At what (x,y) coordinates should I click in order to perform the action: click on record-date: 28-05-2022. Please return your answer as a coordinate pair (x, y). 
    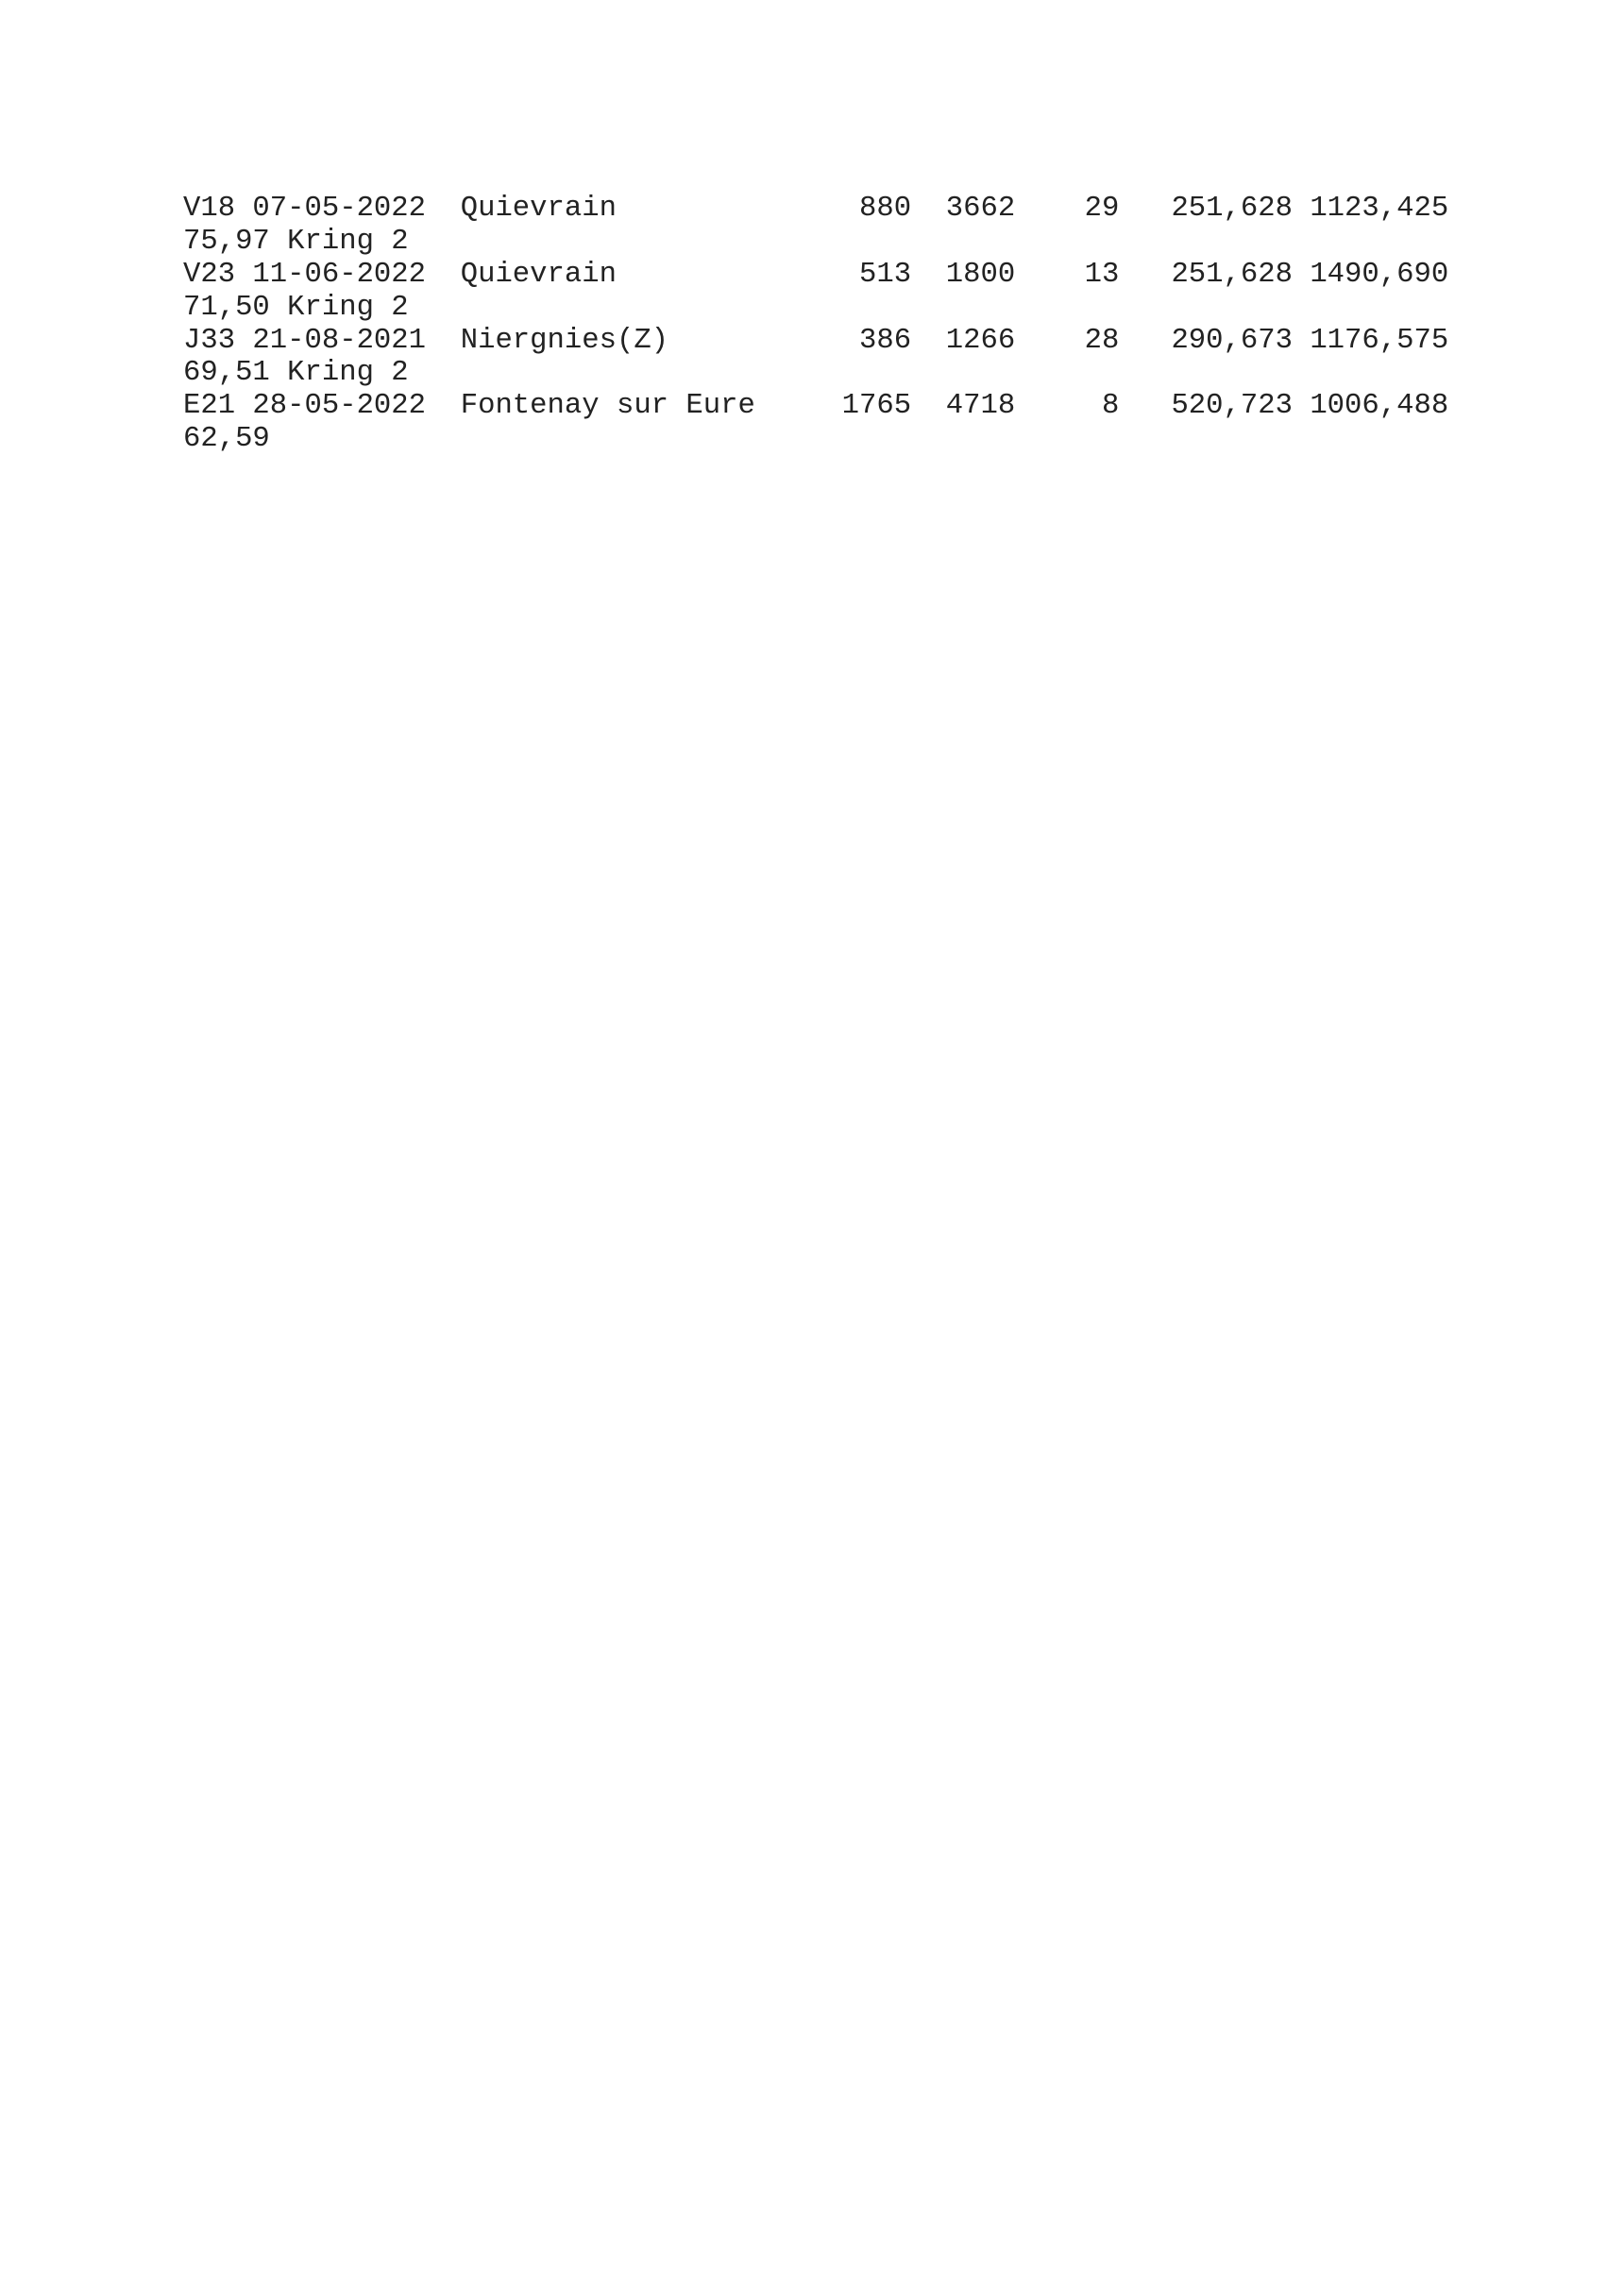
    Looking at the image, I should click on (339, 406).